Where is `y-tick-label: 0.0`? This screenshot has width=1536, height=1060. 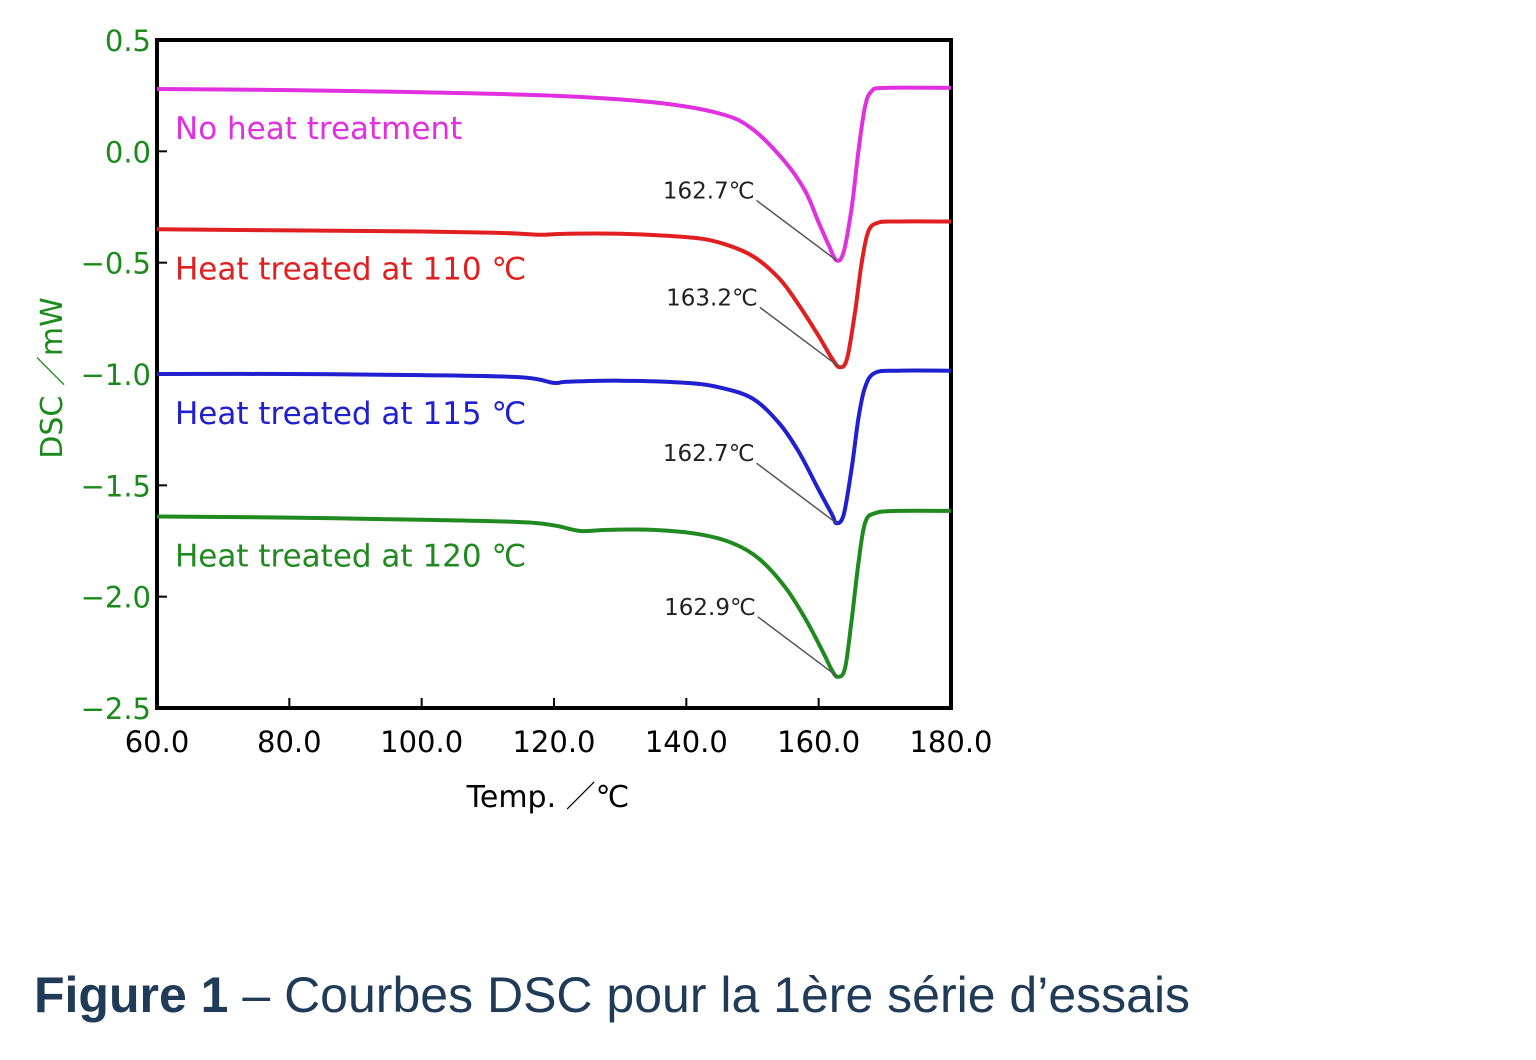
y-tick-label: 0.0 is located at coordinates (128, 152).